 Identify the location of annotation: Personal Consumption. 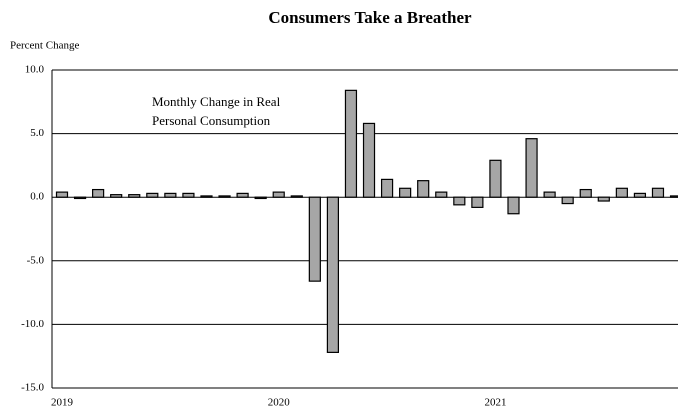
(211, 120).